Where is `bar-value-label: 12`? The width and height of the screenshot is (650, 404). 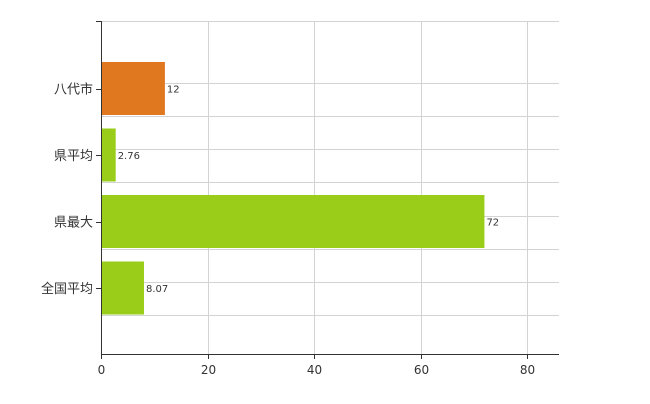 bar-value-label: 12 is located at coordinates (173, 90).